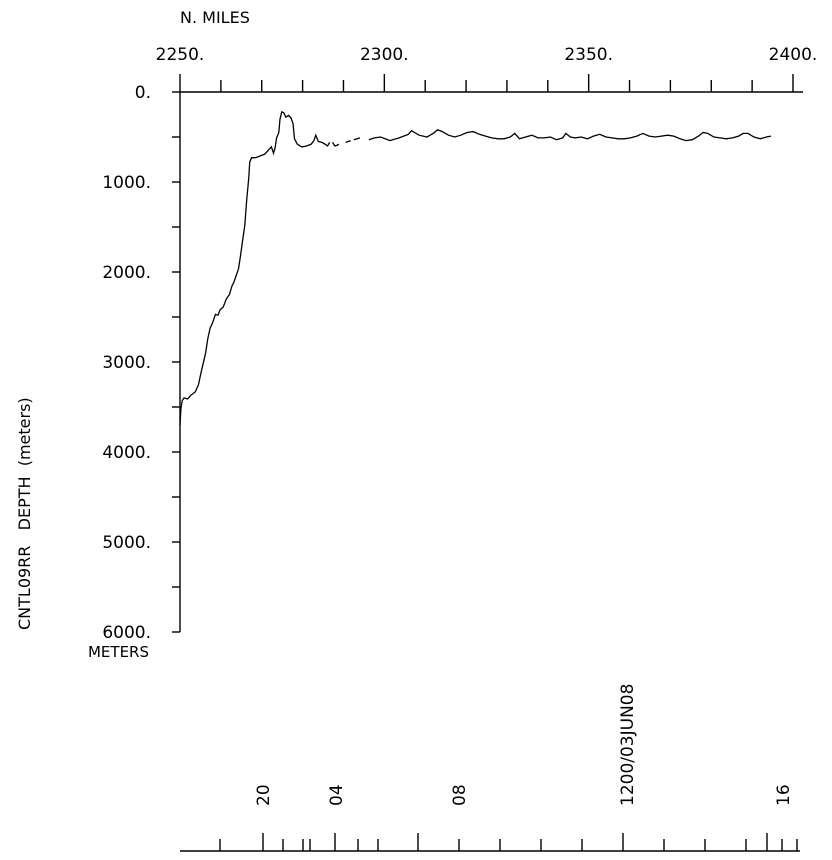 The width and height of the screenshot is (832, 860). What do you see at coordinates (180, 55) in the screenshot?
I see `top-axis-tick-label: 2250.` at bounding box center [180, 55].